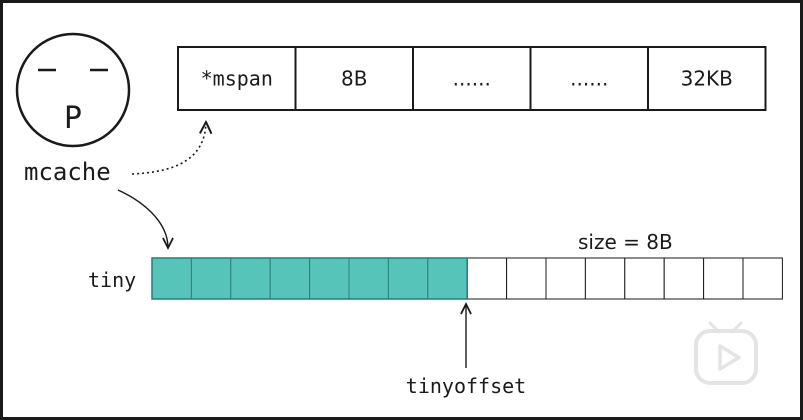 The height and width of the screenshot is (420, 803). I want to click on tiny-block, so click(467, 278).